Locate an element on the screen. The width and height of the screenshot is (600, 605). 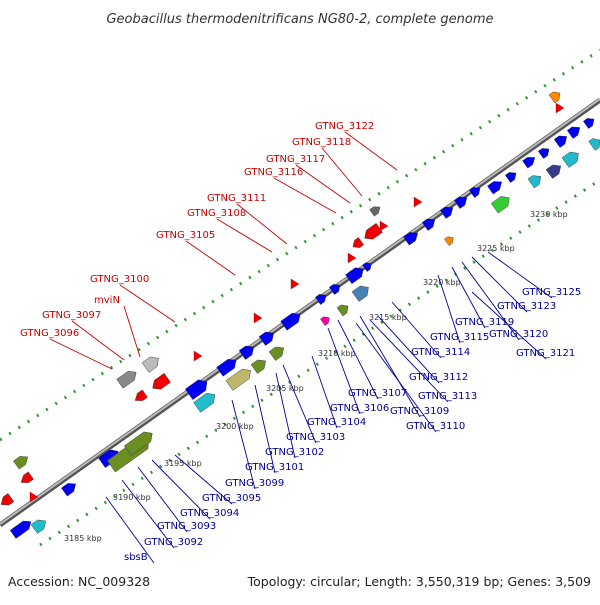
gene-label: GTNG_3092 is located at coordinates (173, 542).